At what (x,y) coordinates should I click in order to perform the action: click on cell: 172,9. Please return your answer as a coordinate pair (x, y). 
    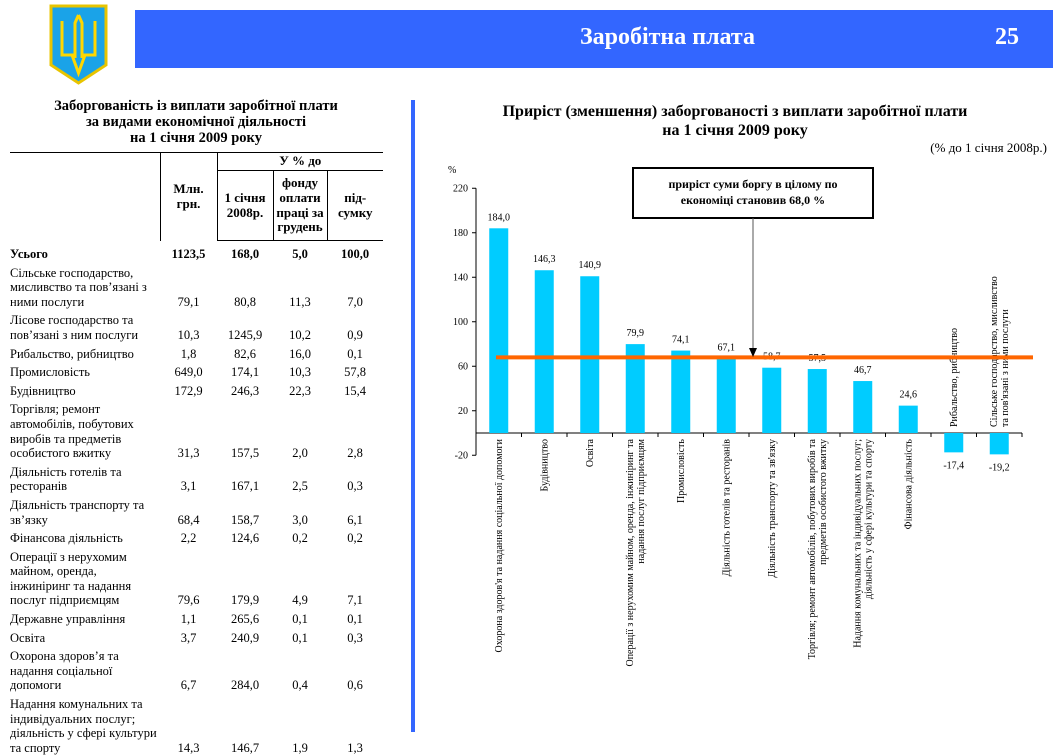
    Looking at the image, I should click on (188, 390).